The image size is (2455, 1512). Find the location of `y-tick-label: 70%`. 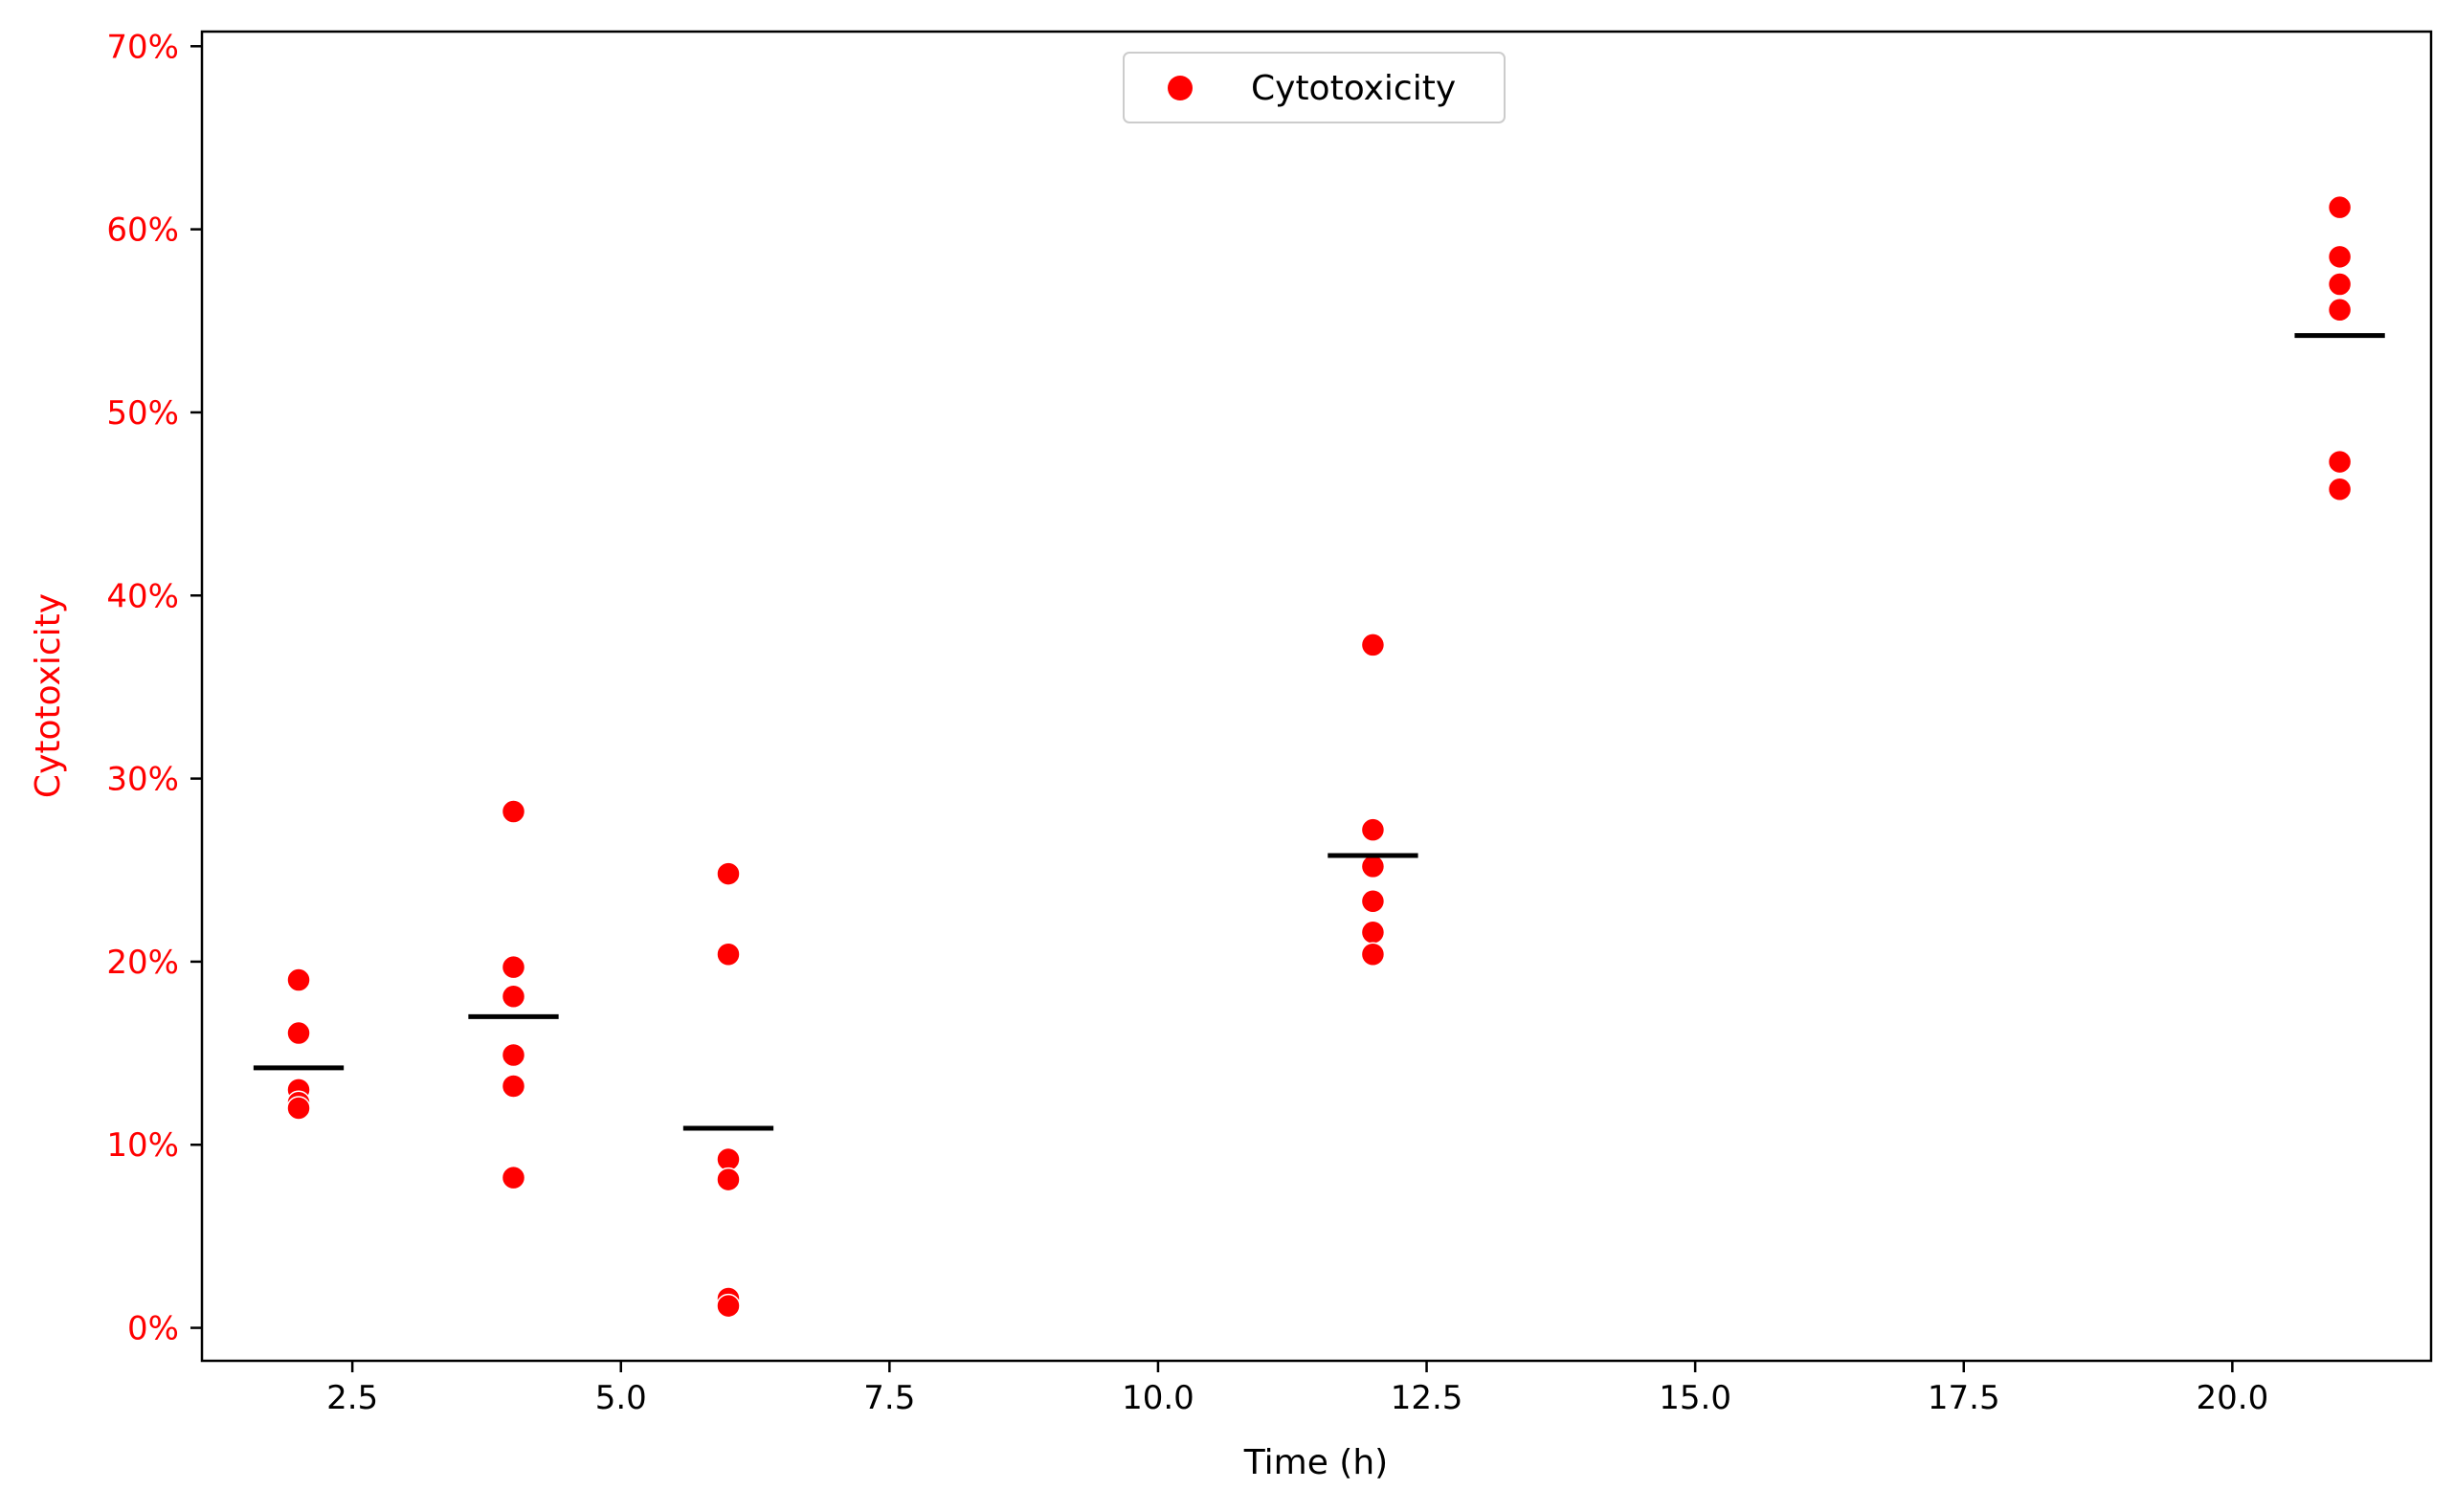

y-tick-label: 70% is located at coordinates (142, 47).